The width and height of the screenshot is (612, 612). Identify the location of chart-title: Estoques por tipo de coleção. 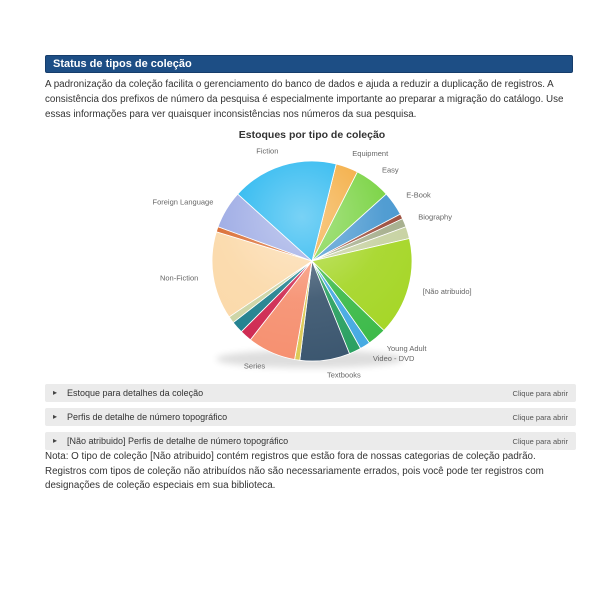
(312, 135).